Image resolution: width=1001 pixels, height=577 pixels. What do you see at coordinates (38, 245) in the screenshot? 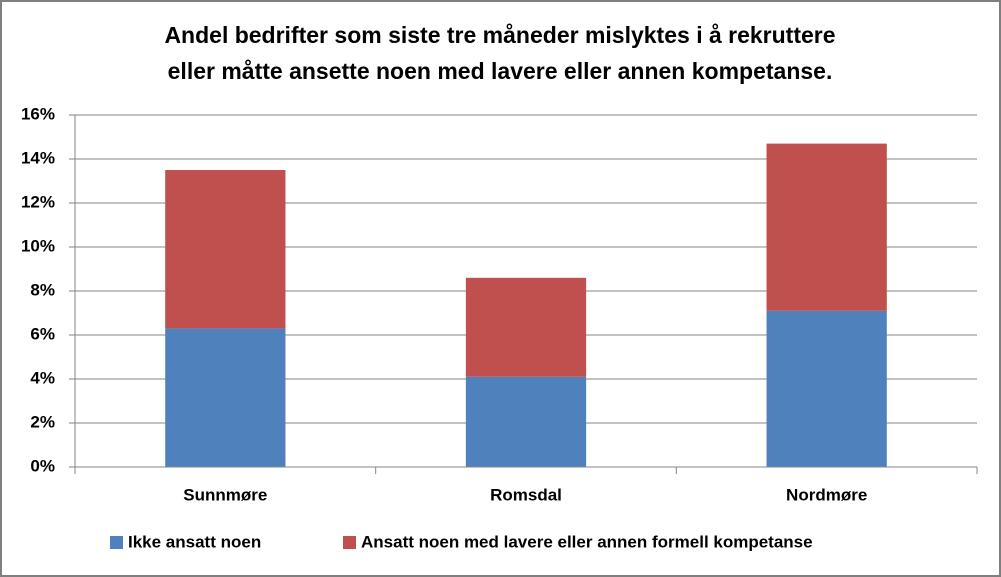
I see `y-tick-label: 10%` at bounding box center [38, 245].